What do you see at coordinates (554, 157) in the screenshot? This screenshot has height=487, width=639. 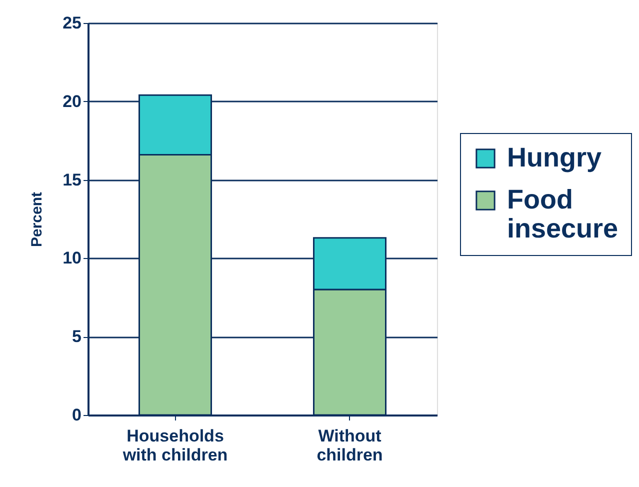 I see `legend-label: Hungry` at bounding box center [554, 157].